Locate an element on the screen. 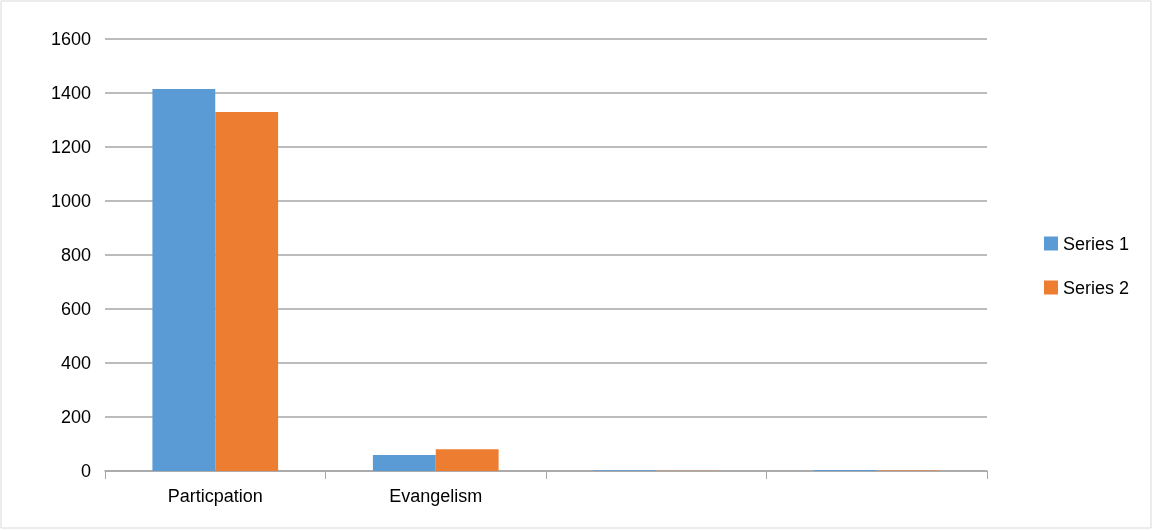 The width and height of the screenshot is (1154, 531). y-tick-label: 1000 is located at coordinates (70, 201).